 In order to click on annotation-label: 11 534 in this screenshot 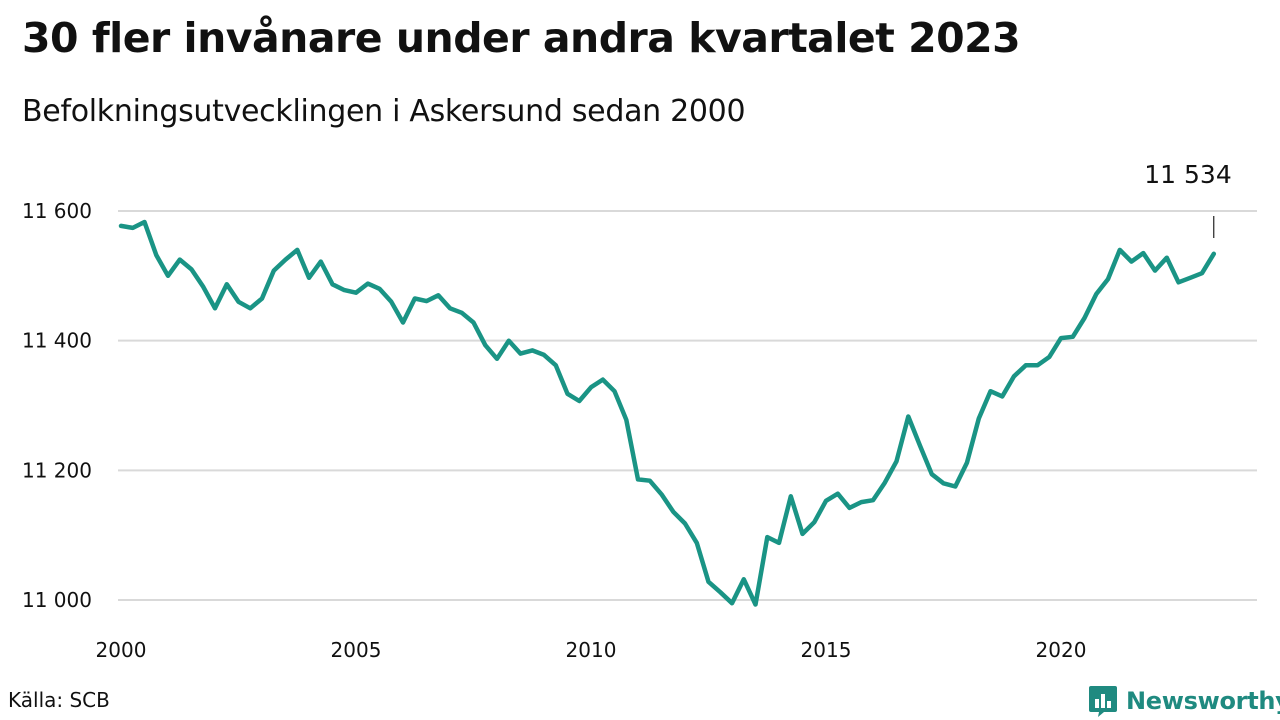, I will do `click(1187, 174)`.